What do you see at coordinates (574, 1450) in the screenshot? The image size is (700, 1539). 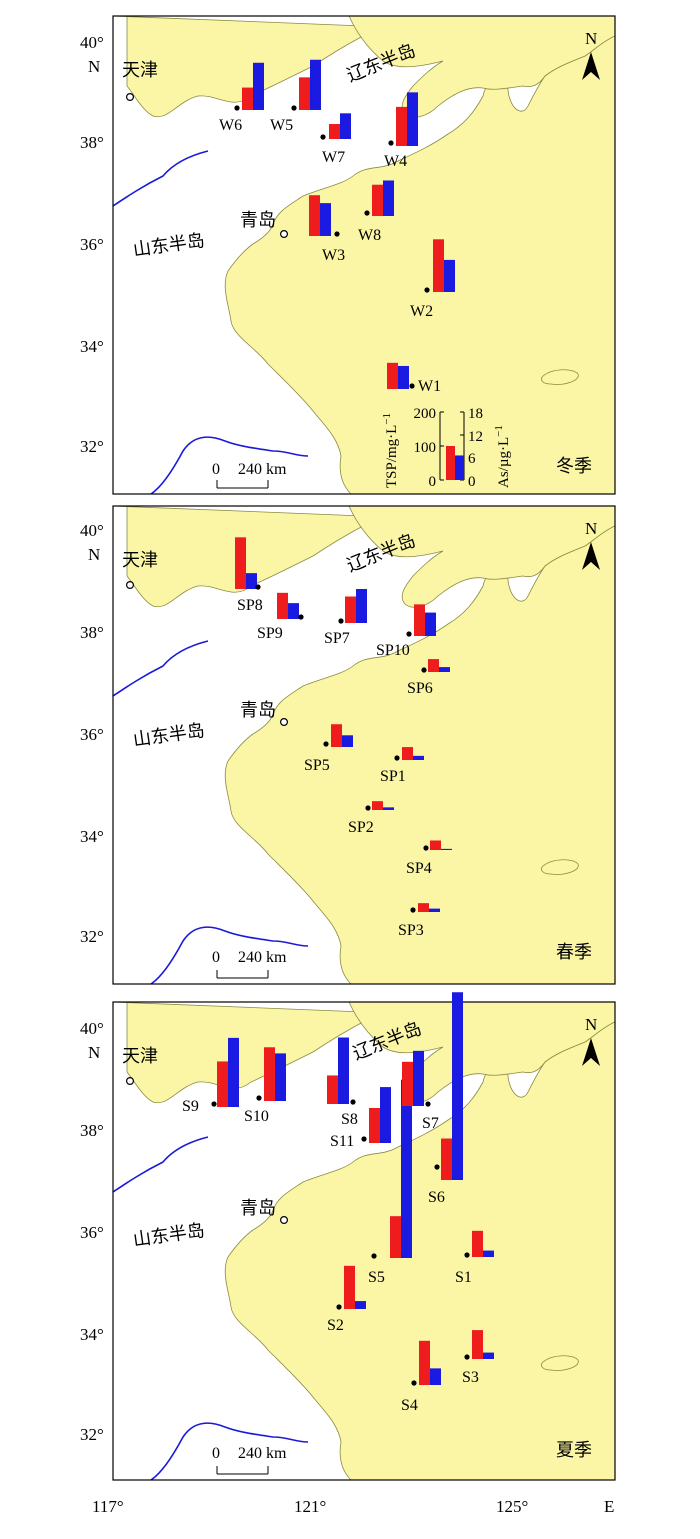 I see `season-label-summer: 夏季` at bounding box center [574, 1450].